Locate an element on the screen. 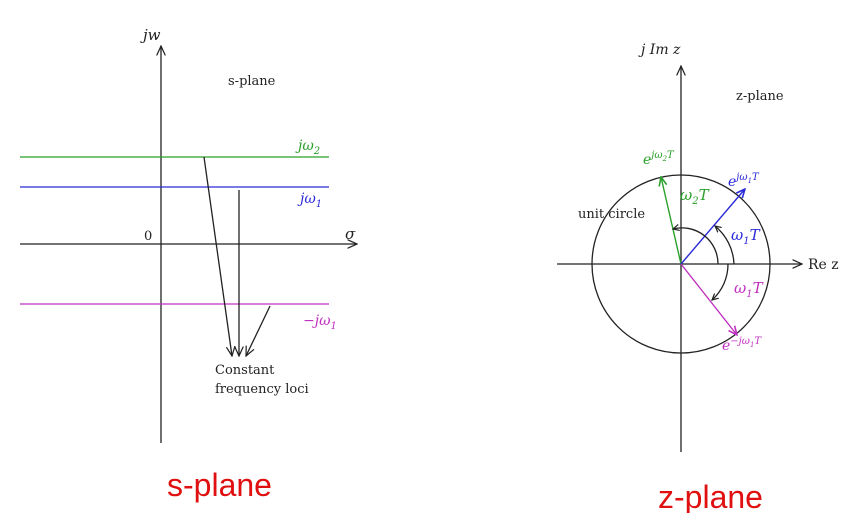 The width and height of the screenshot is (868, 513). s-plane-label-jw1: jω1 is located at coordinates (309, 200).